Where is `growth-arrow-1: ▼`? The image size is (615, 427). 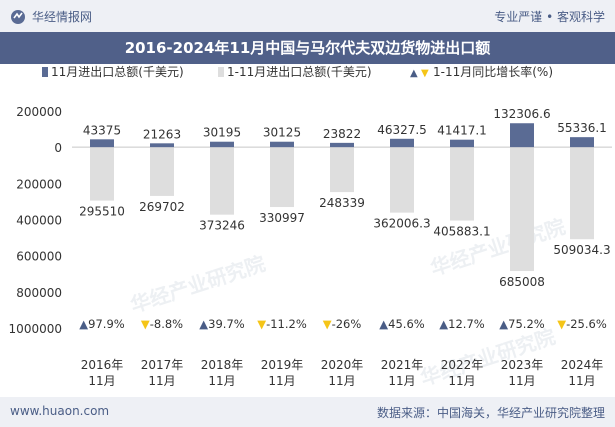 growth-arrow-1: ▼ is located at coordinates (145, 324).